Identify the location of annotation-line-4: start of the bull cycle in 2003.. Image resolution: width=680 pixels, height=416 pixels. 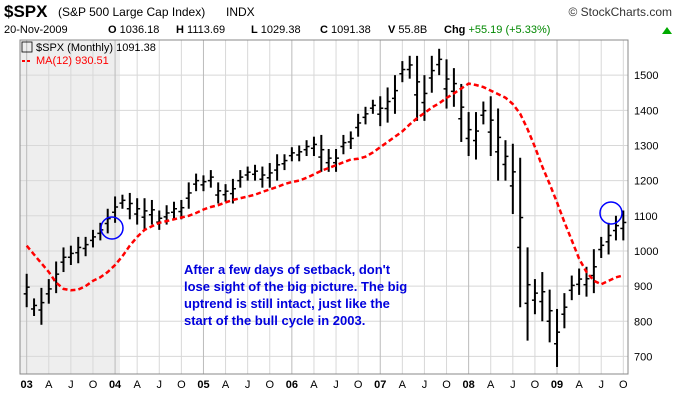
(274, 320).